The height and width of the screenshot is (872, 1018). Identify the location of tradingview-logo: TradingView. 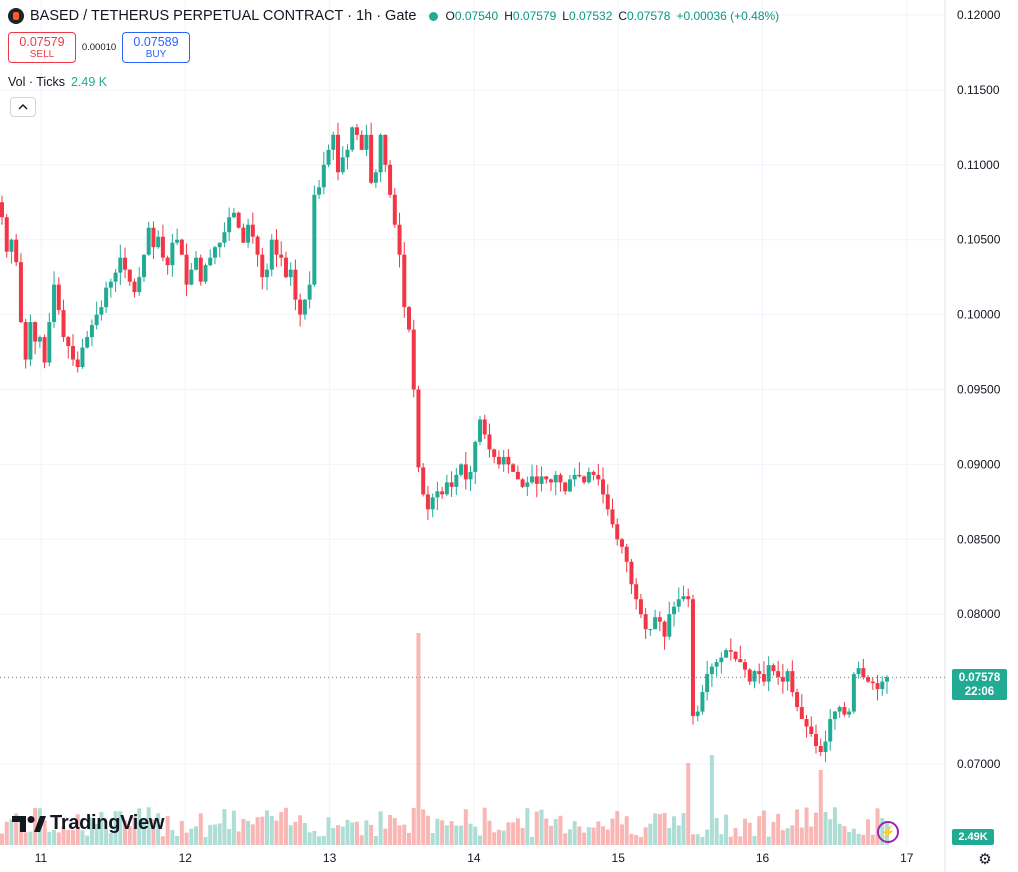
(88, 823).